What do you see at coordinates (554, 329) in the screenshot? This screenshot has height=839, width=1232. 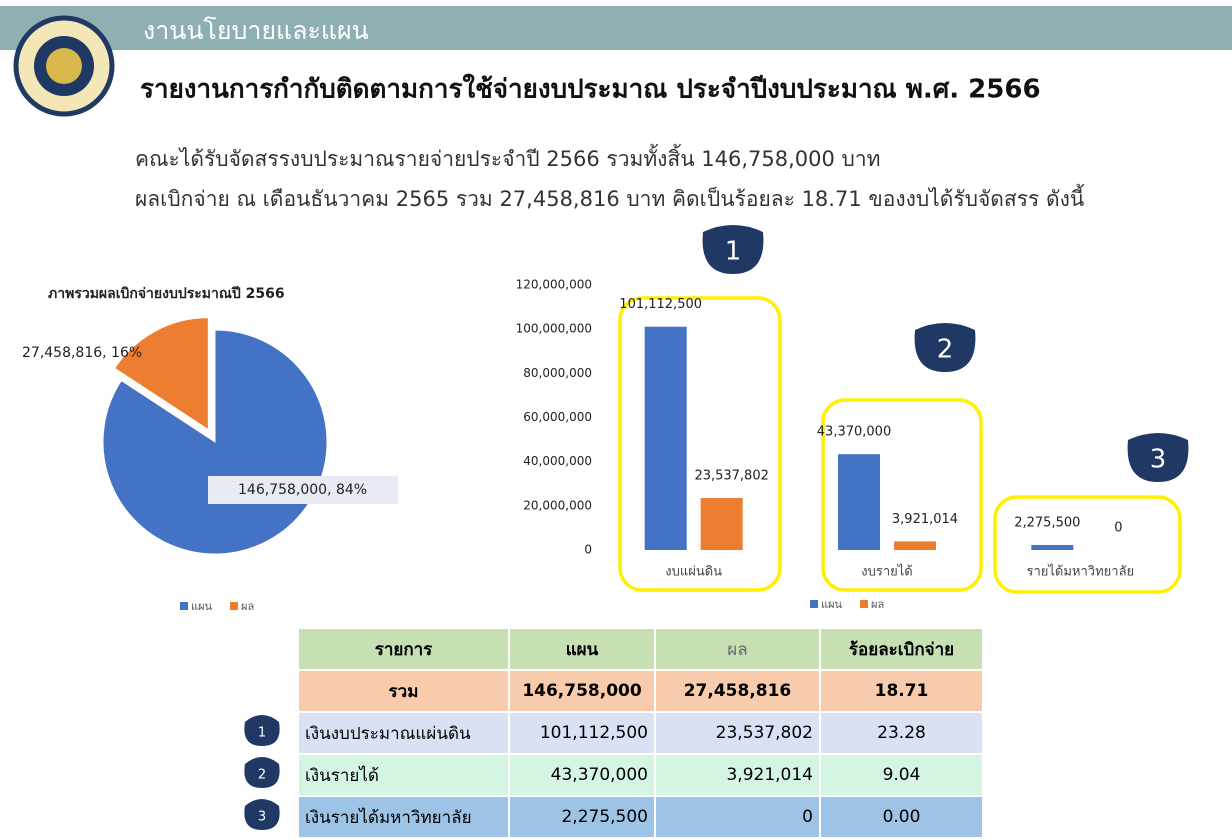 I see `y-tick-label: 100,000,000` at bounding box center [554, 329].